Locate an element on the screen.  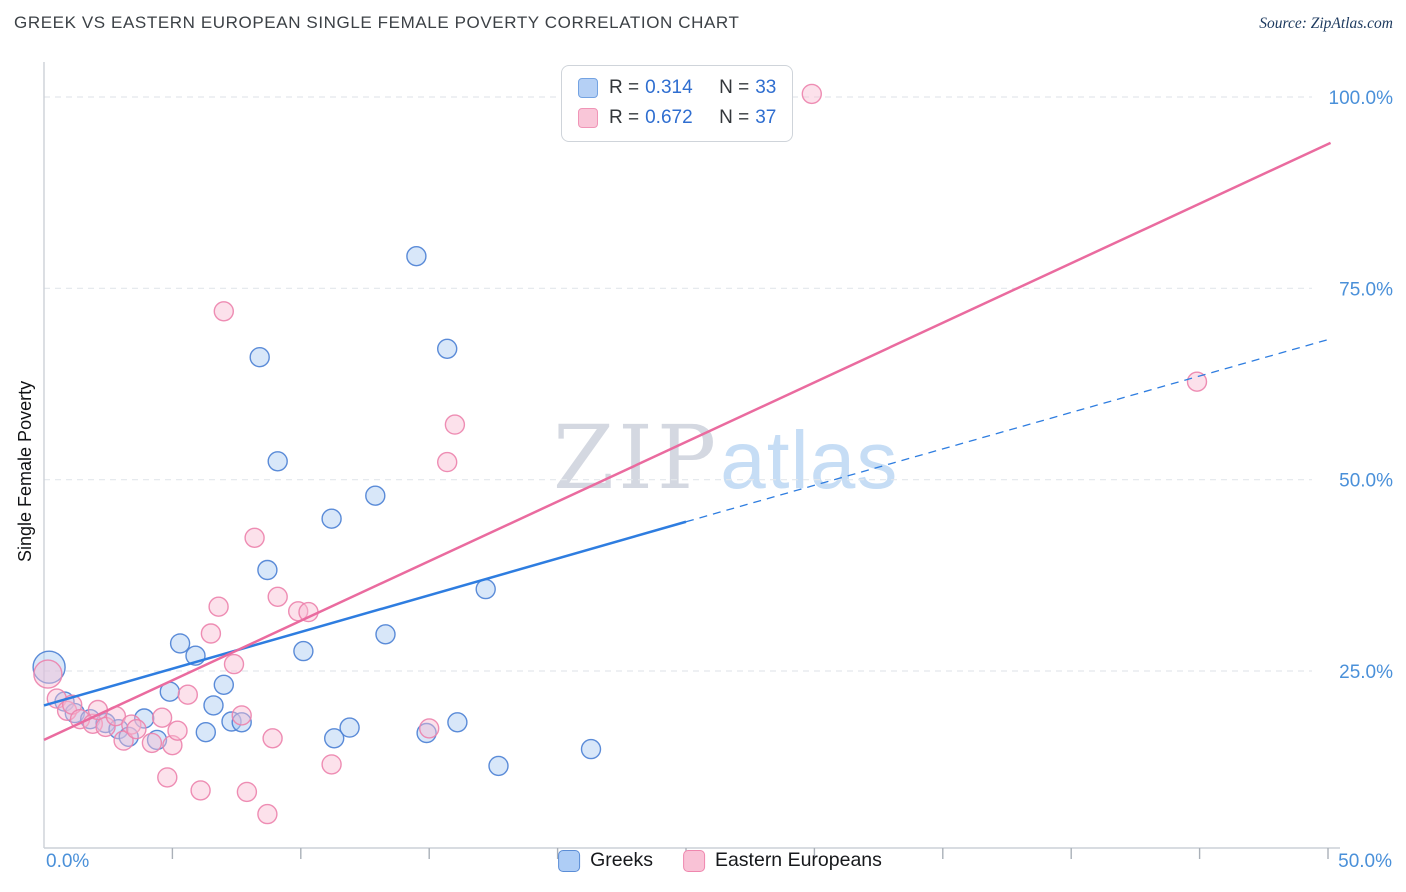
legend-row-eastern-europeans: R = 0.672 N = 37 is located at coordinates (677, 118).